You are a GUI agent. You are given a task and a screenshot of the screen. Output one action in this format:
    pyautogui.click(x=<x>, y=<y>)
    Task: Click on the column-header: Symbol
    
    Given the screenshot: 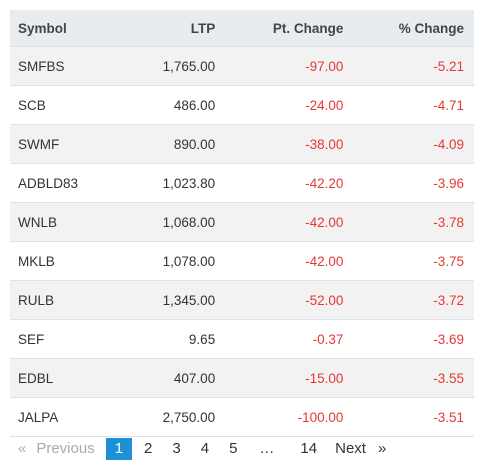 What is the action you would take?
    pyautogui.click(x=67, y=28)
    